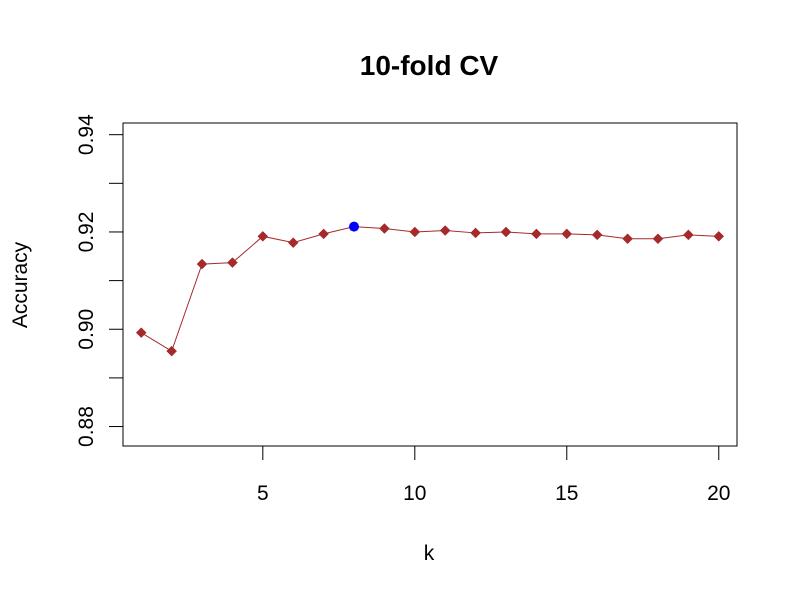 The image size is (800, 600). What do you see at coordinates (566, 493) in the screenshot?
I see `x-tick-label: 15` at bounding box center [566, 493].